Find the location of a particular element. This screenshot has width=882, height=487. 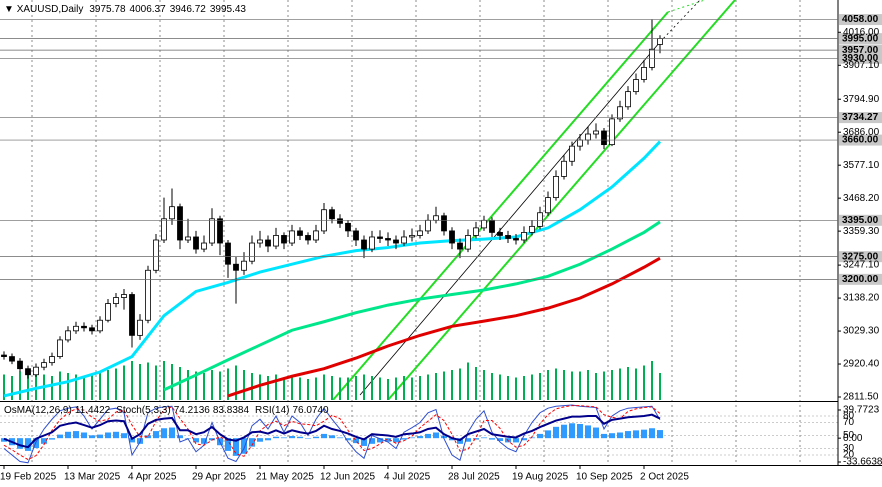

indicator-value: 74.2136 is located at coordinates (192, 410).